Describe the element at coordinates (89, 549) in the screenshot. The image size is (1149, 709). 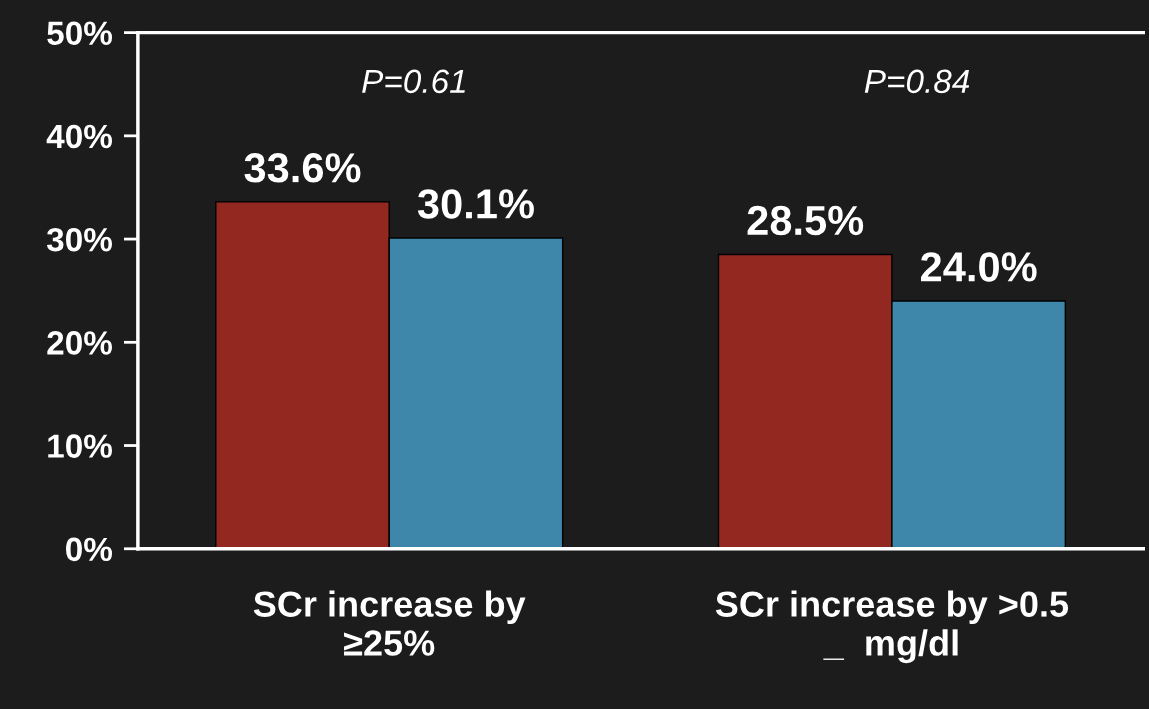
I see `y-tick-label: 0%` at that location.